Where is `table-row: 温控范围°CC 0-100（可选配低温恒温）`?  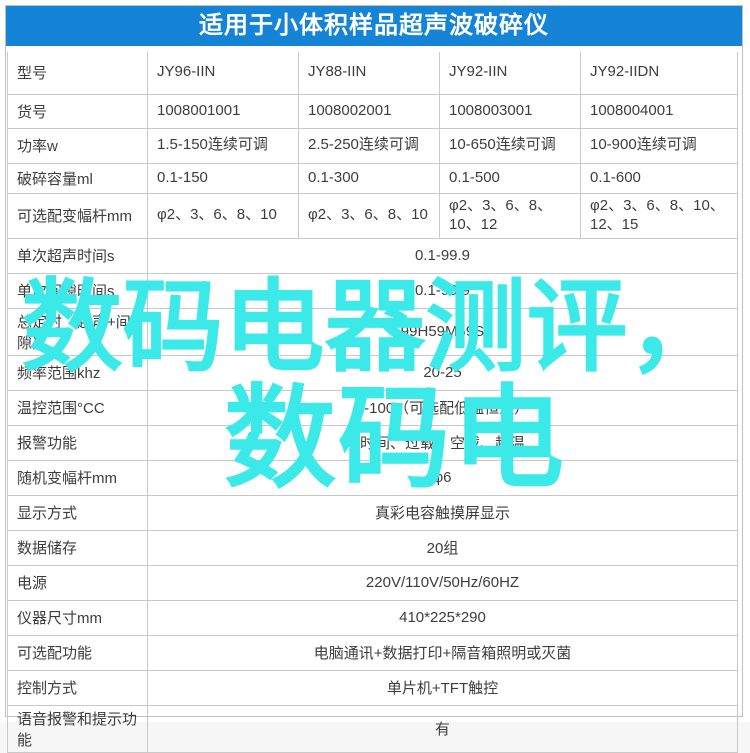
table-row: 温控范围°CC 0-100（可选配低温恒温） is located at coordinates (372, 407).